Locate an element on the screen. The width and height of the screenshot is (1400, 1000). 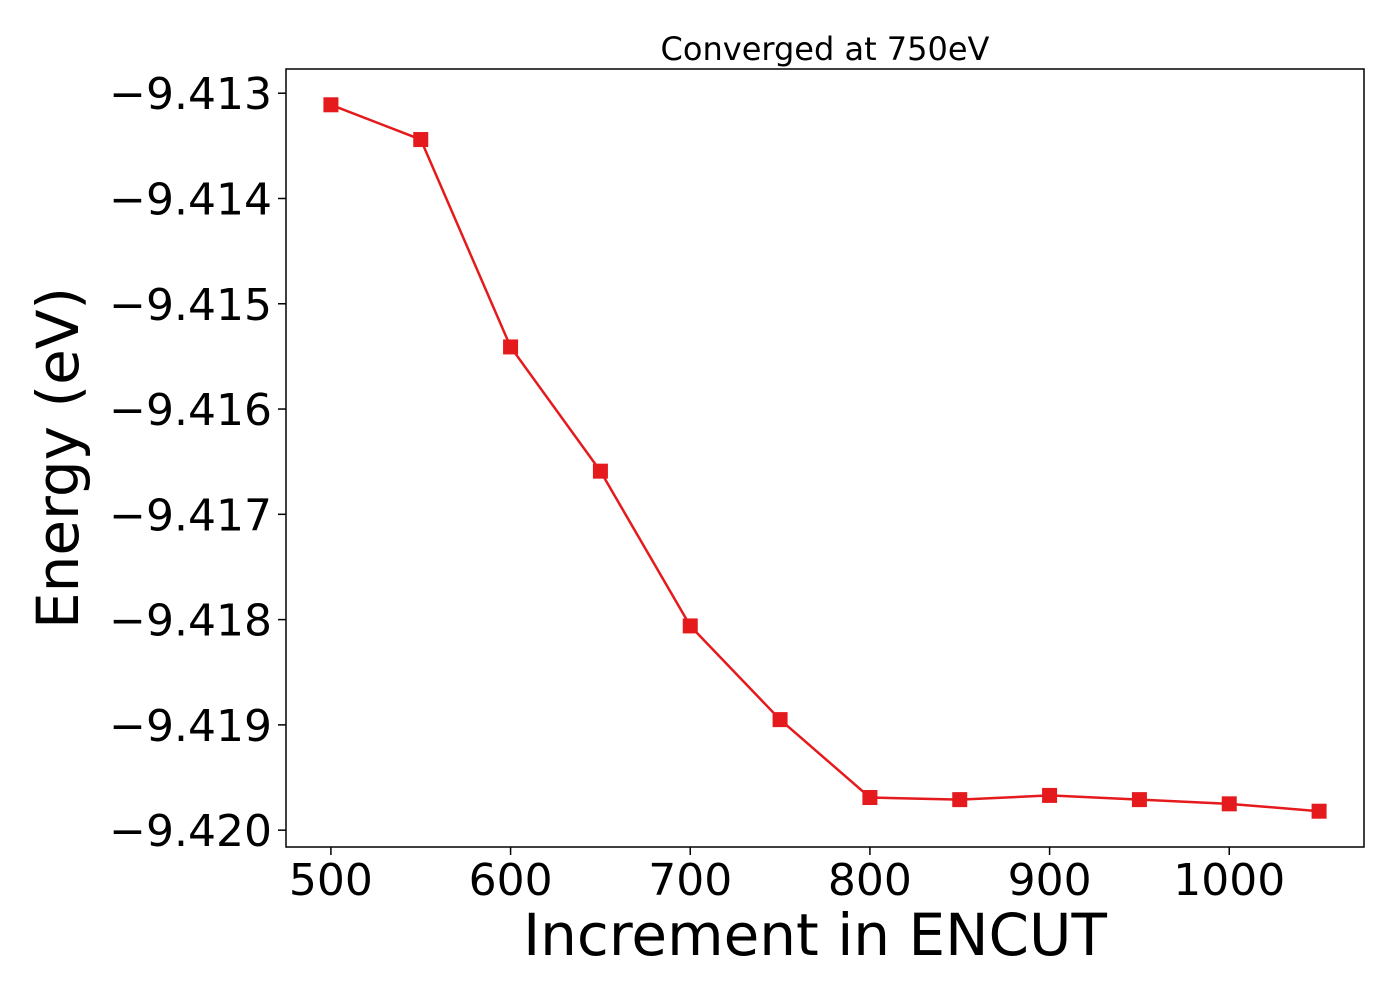
x-tick-label: 900 is located at coordinates (1050, 880).